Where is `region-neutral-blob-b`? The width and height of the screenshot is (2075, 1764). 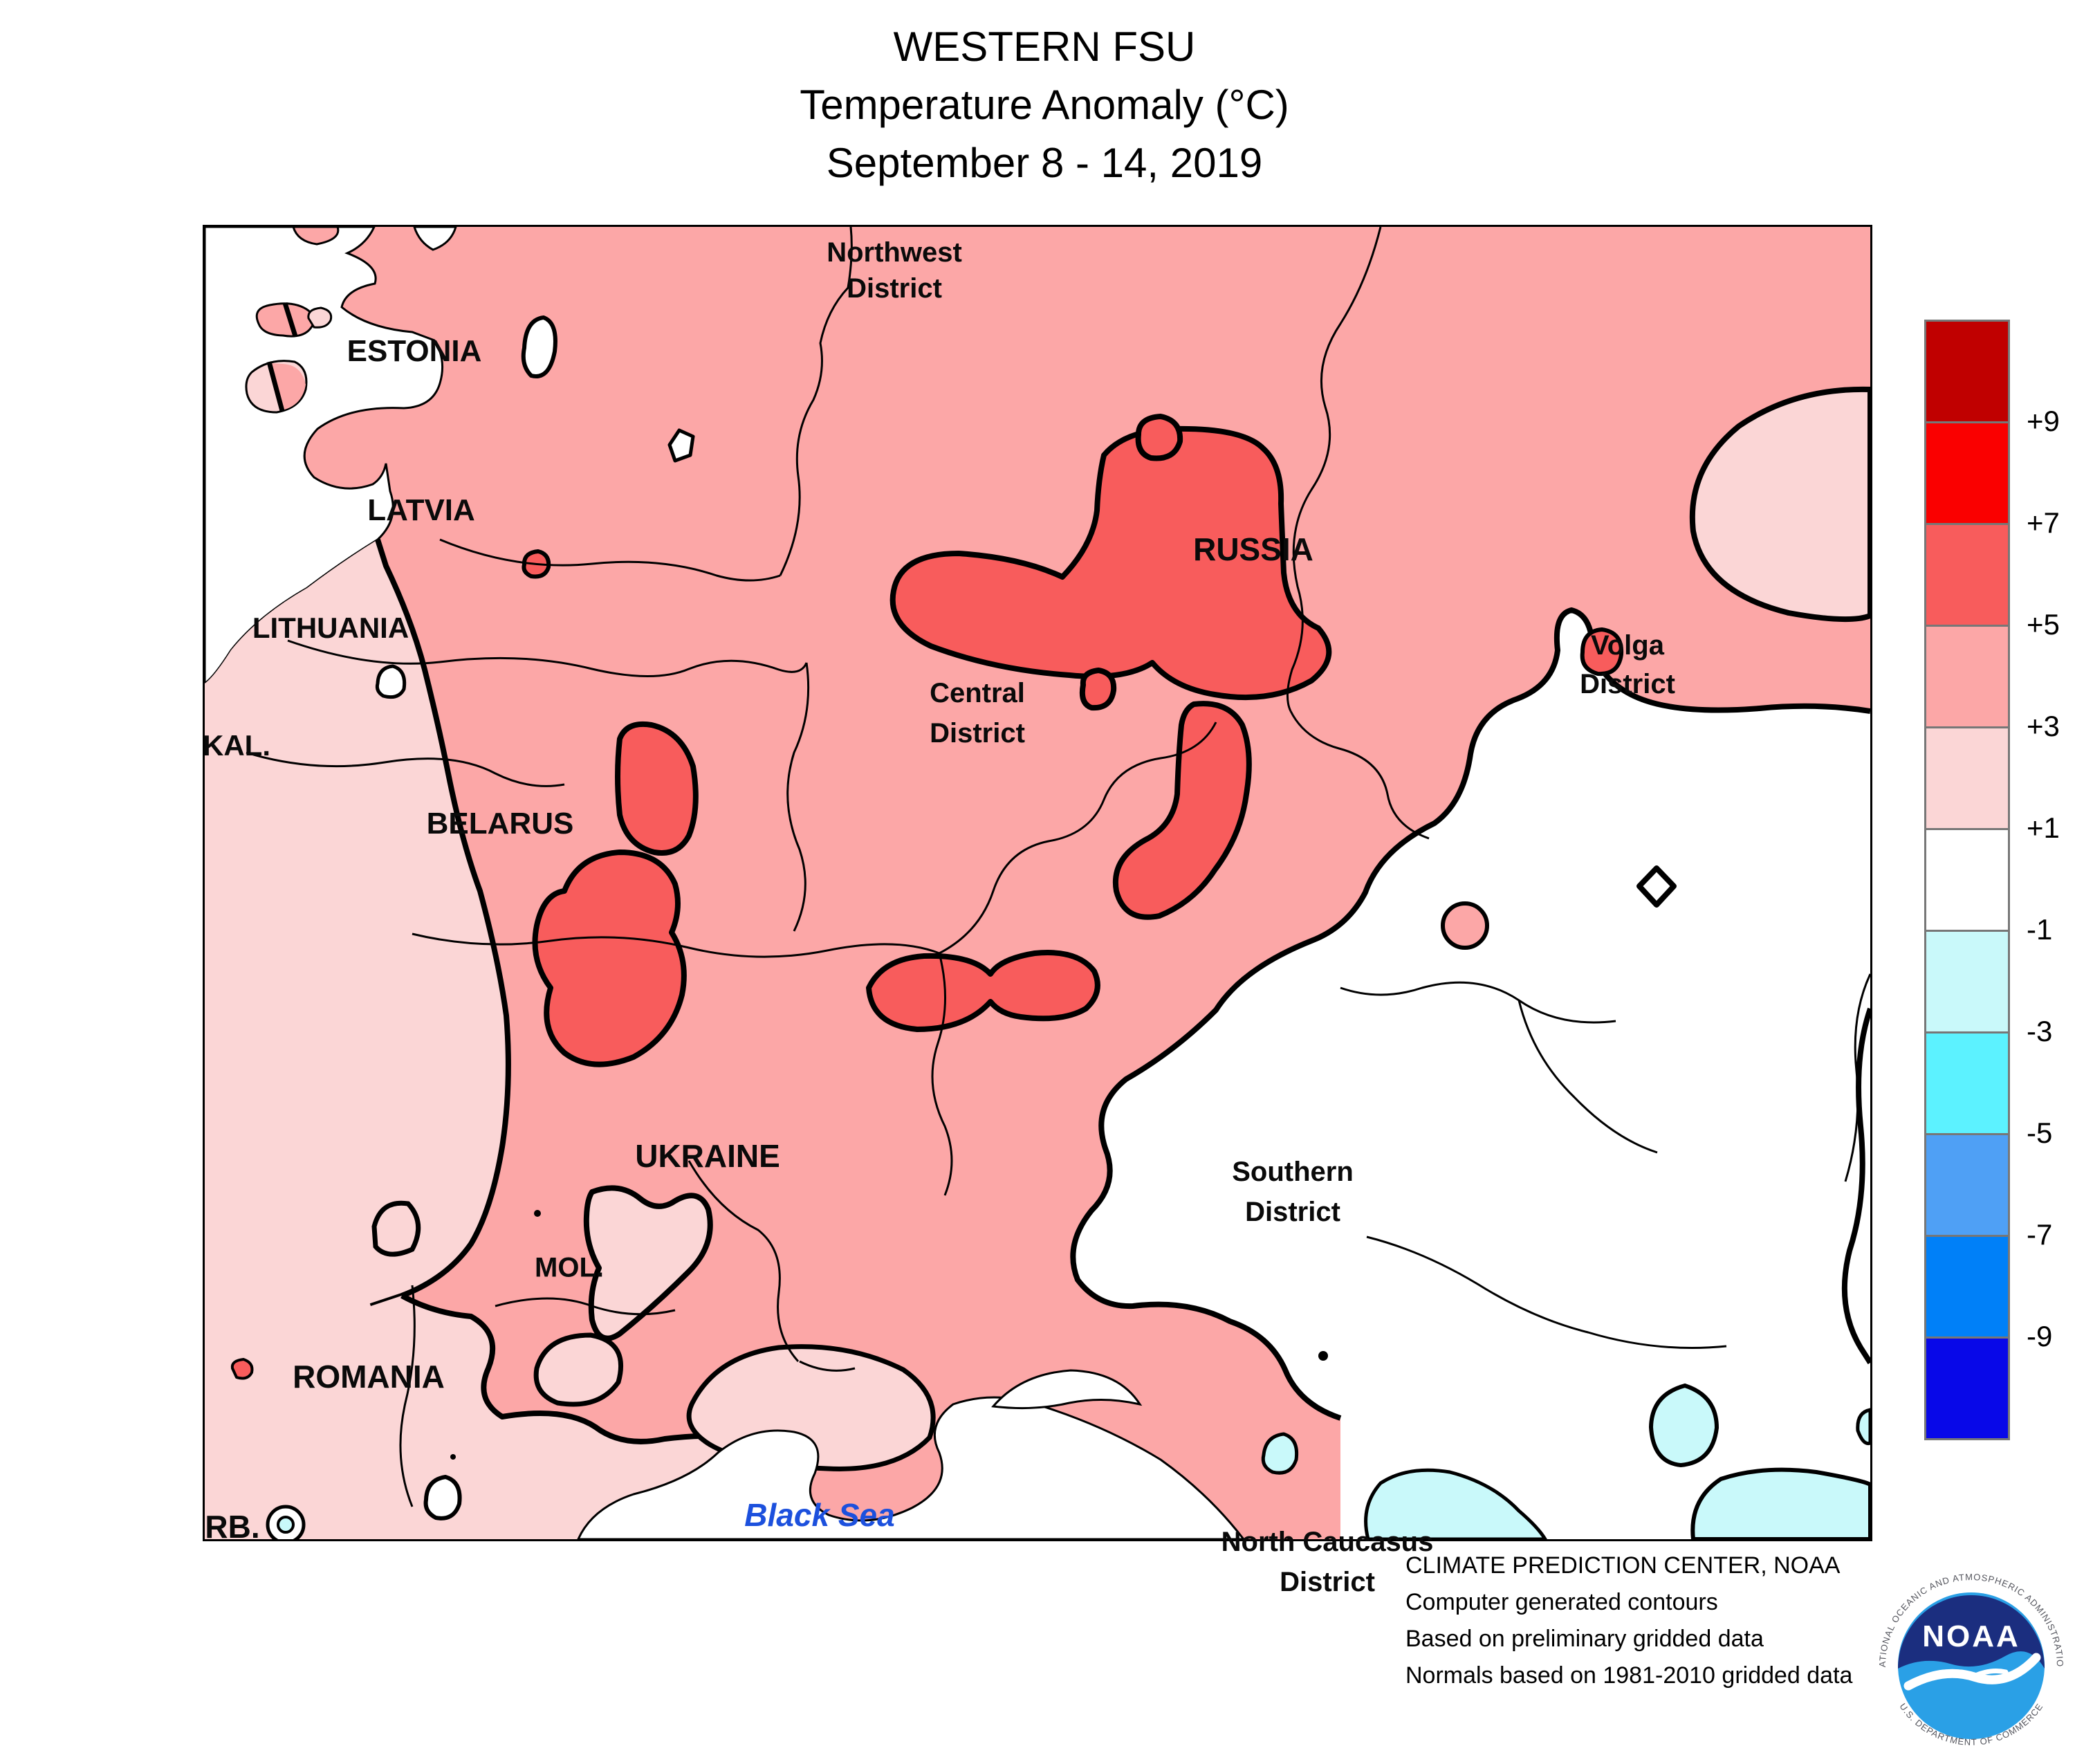
region-neutral-blob-b is located at coordinates (681, 445).